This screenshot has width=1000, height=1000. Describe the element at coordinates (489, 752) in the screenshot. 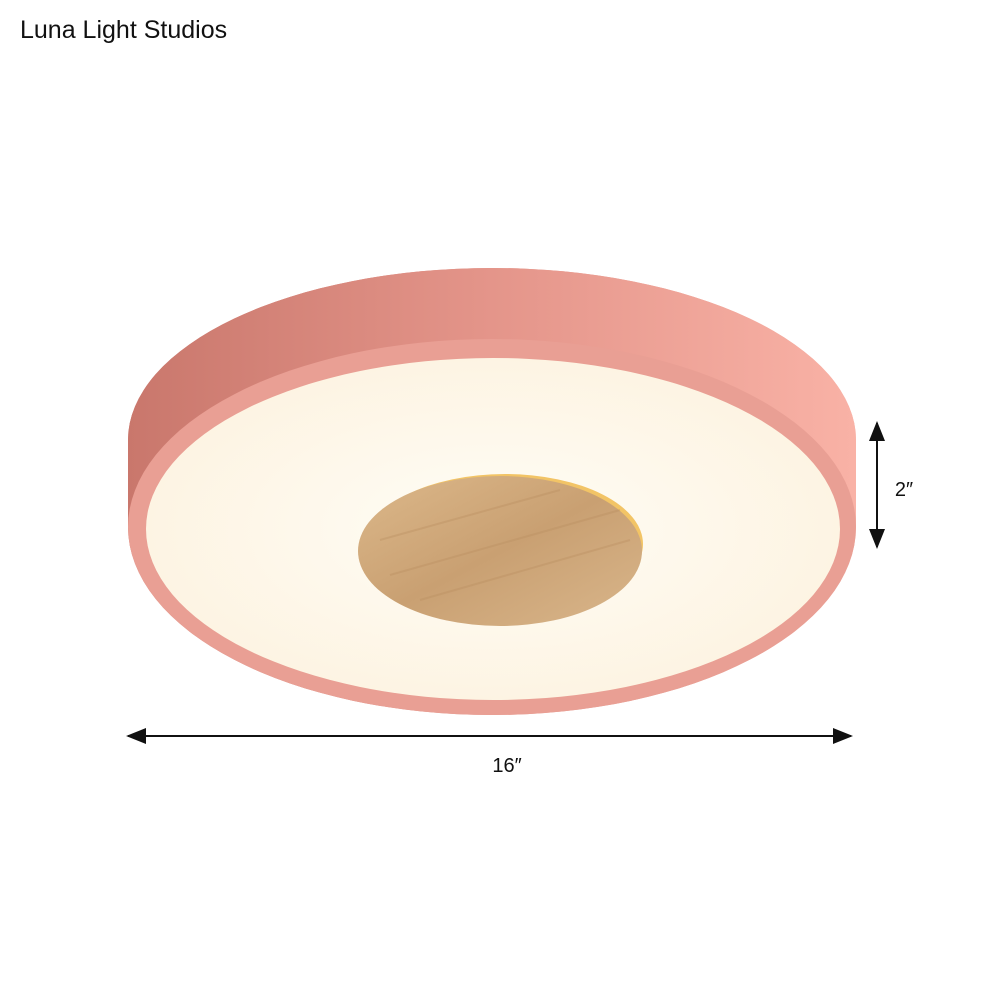

I see `width-dimension: 16″` at that location.